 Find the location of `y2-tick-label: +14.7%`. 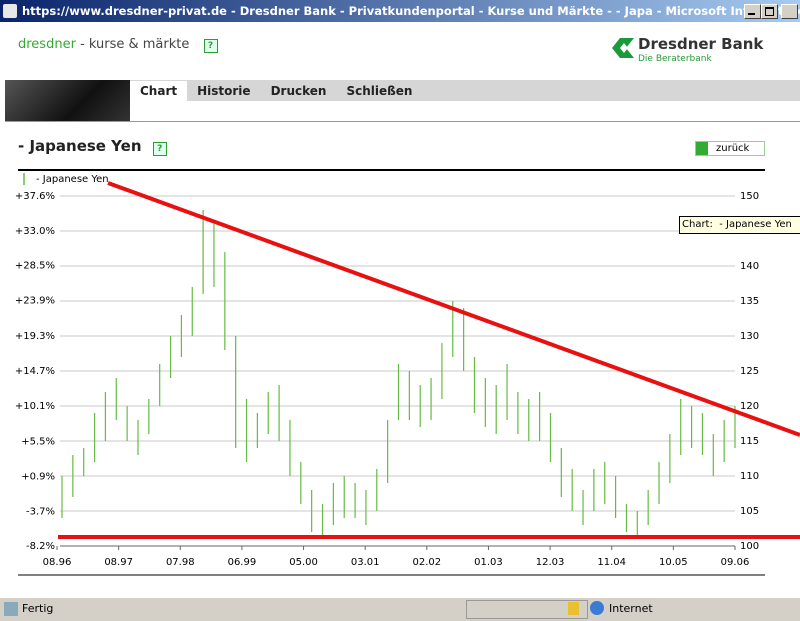

y2-tick-label: +14.7% is located at coordinates (35, 371).